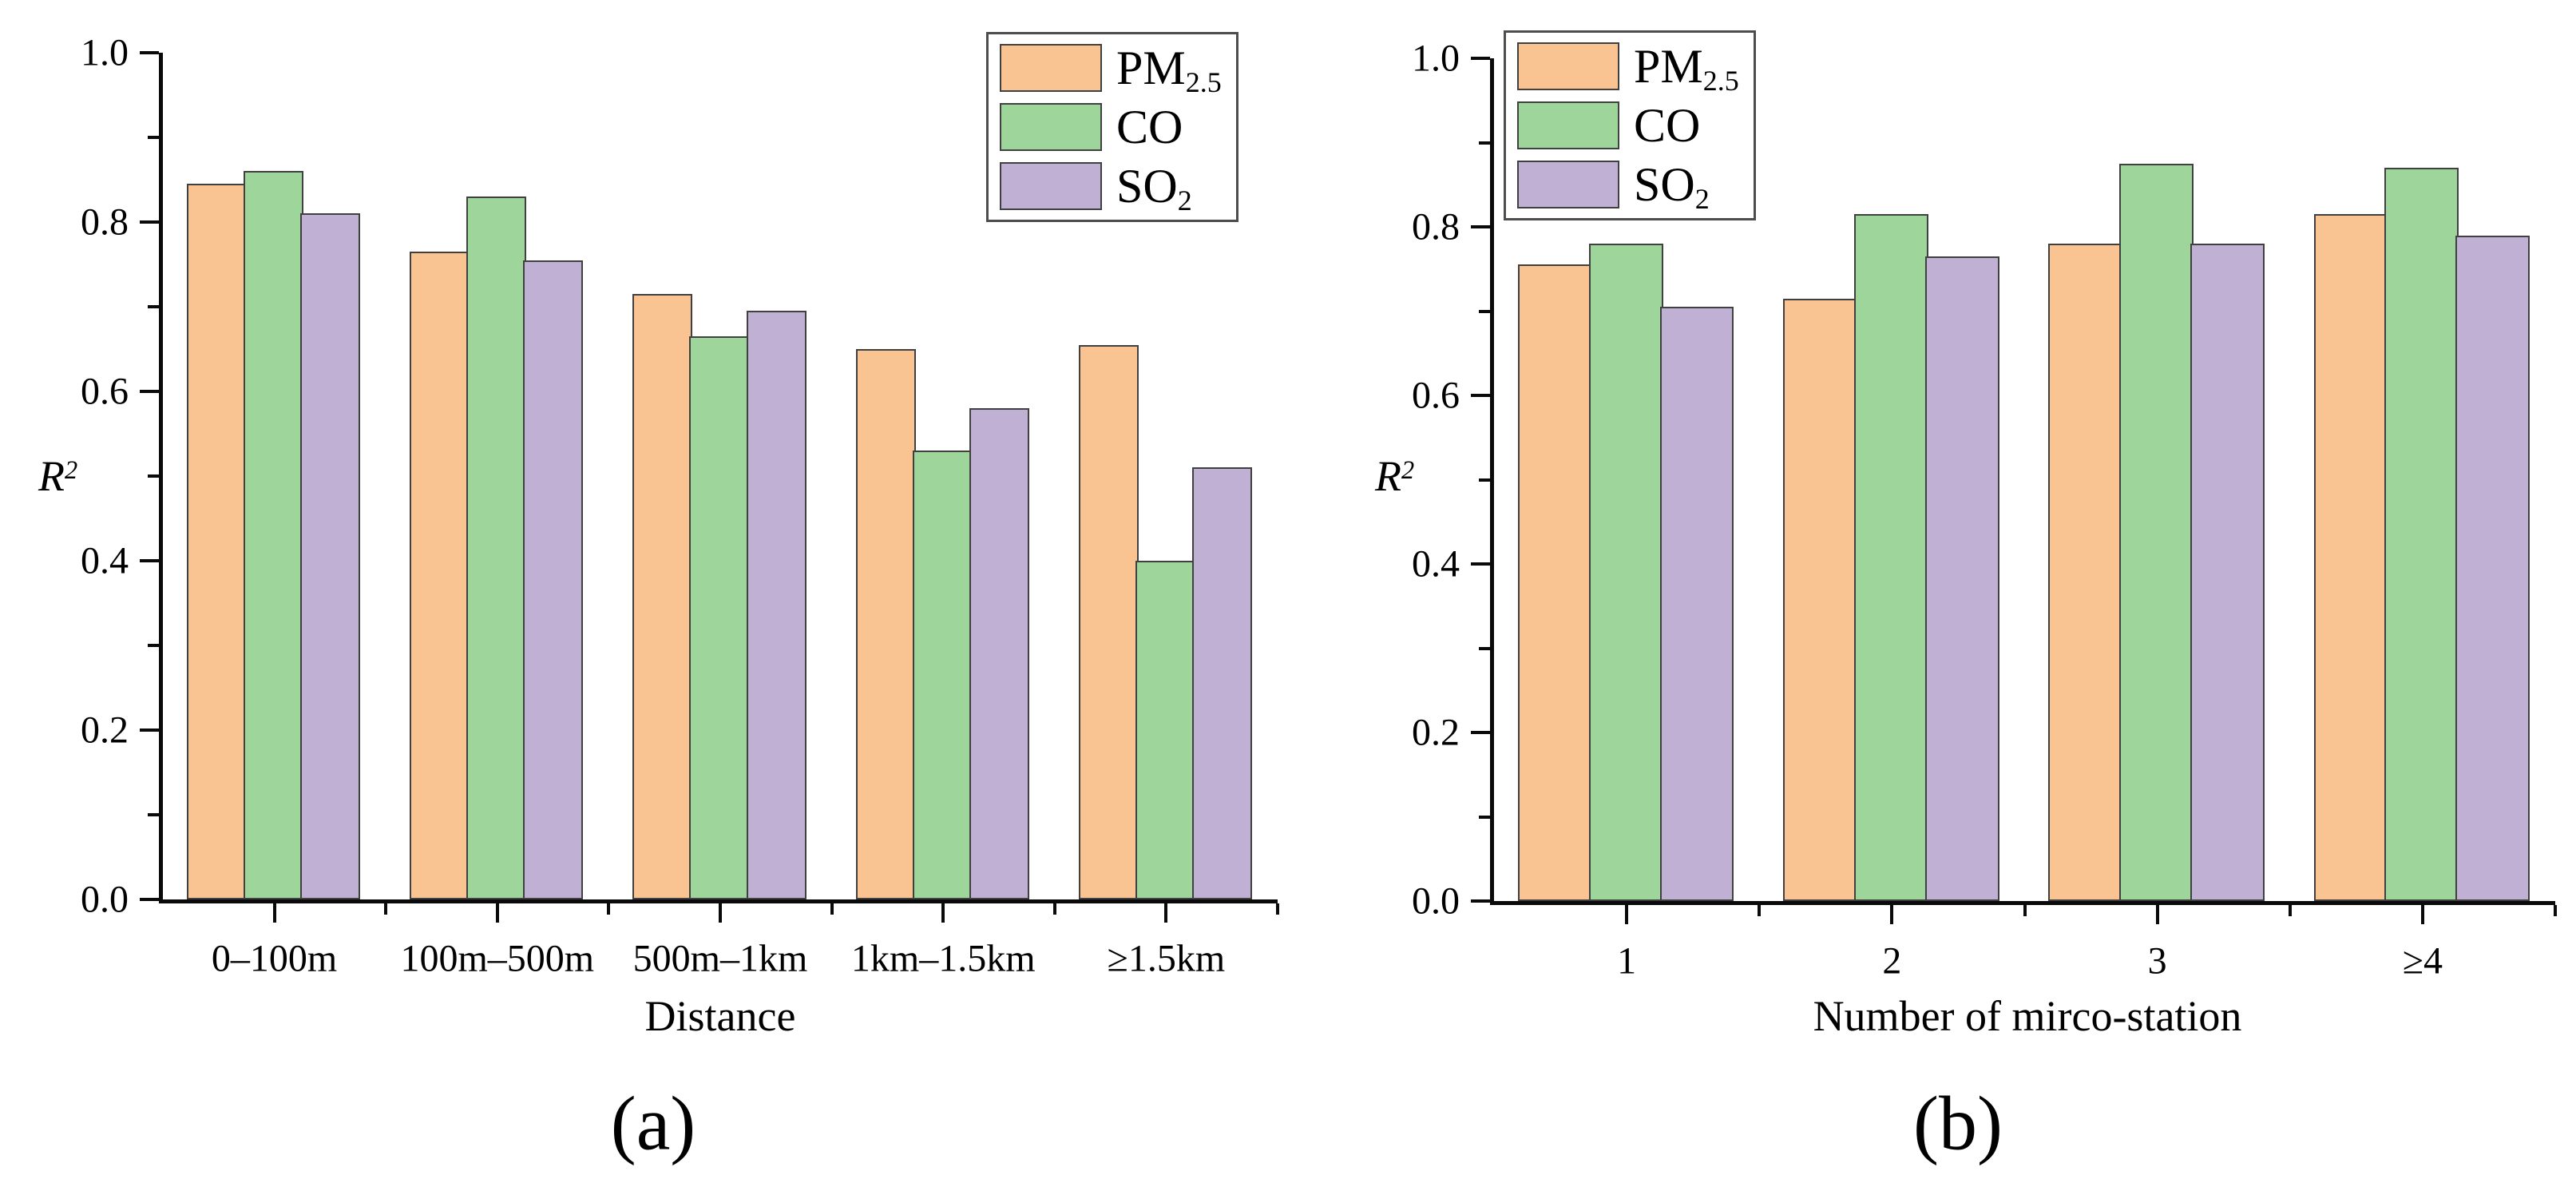 The height and width of the screenshot is (1191, 2576). I want to click on b-x-axis, so click(2023, 903).